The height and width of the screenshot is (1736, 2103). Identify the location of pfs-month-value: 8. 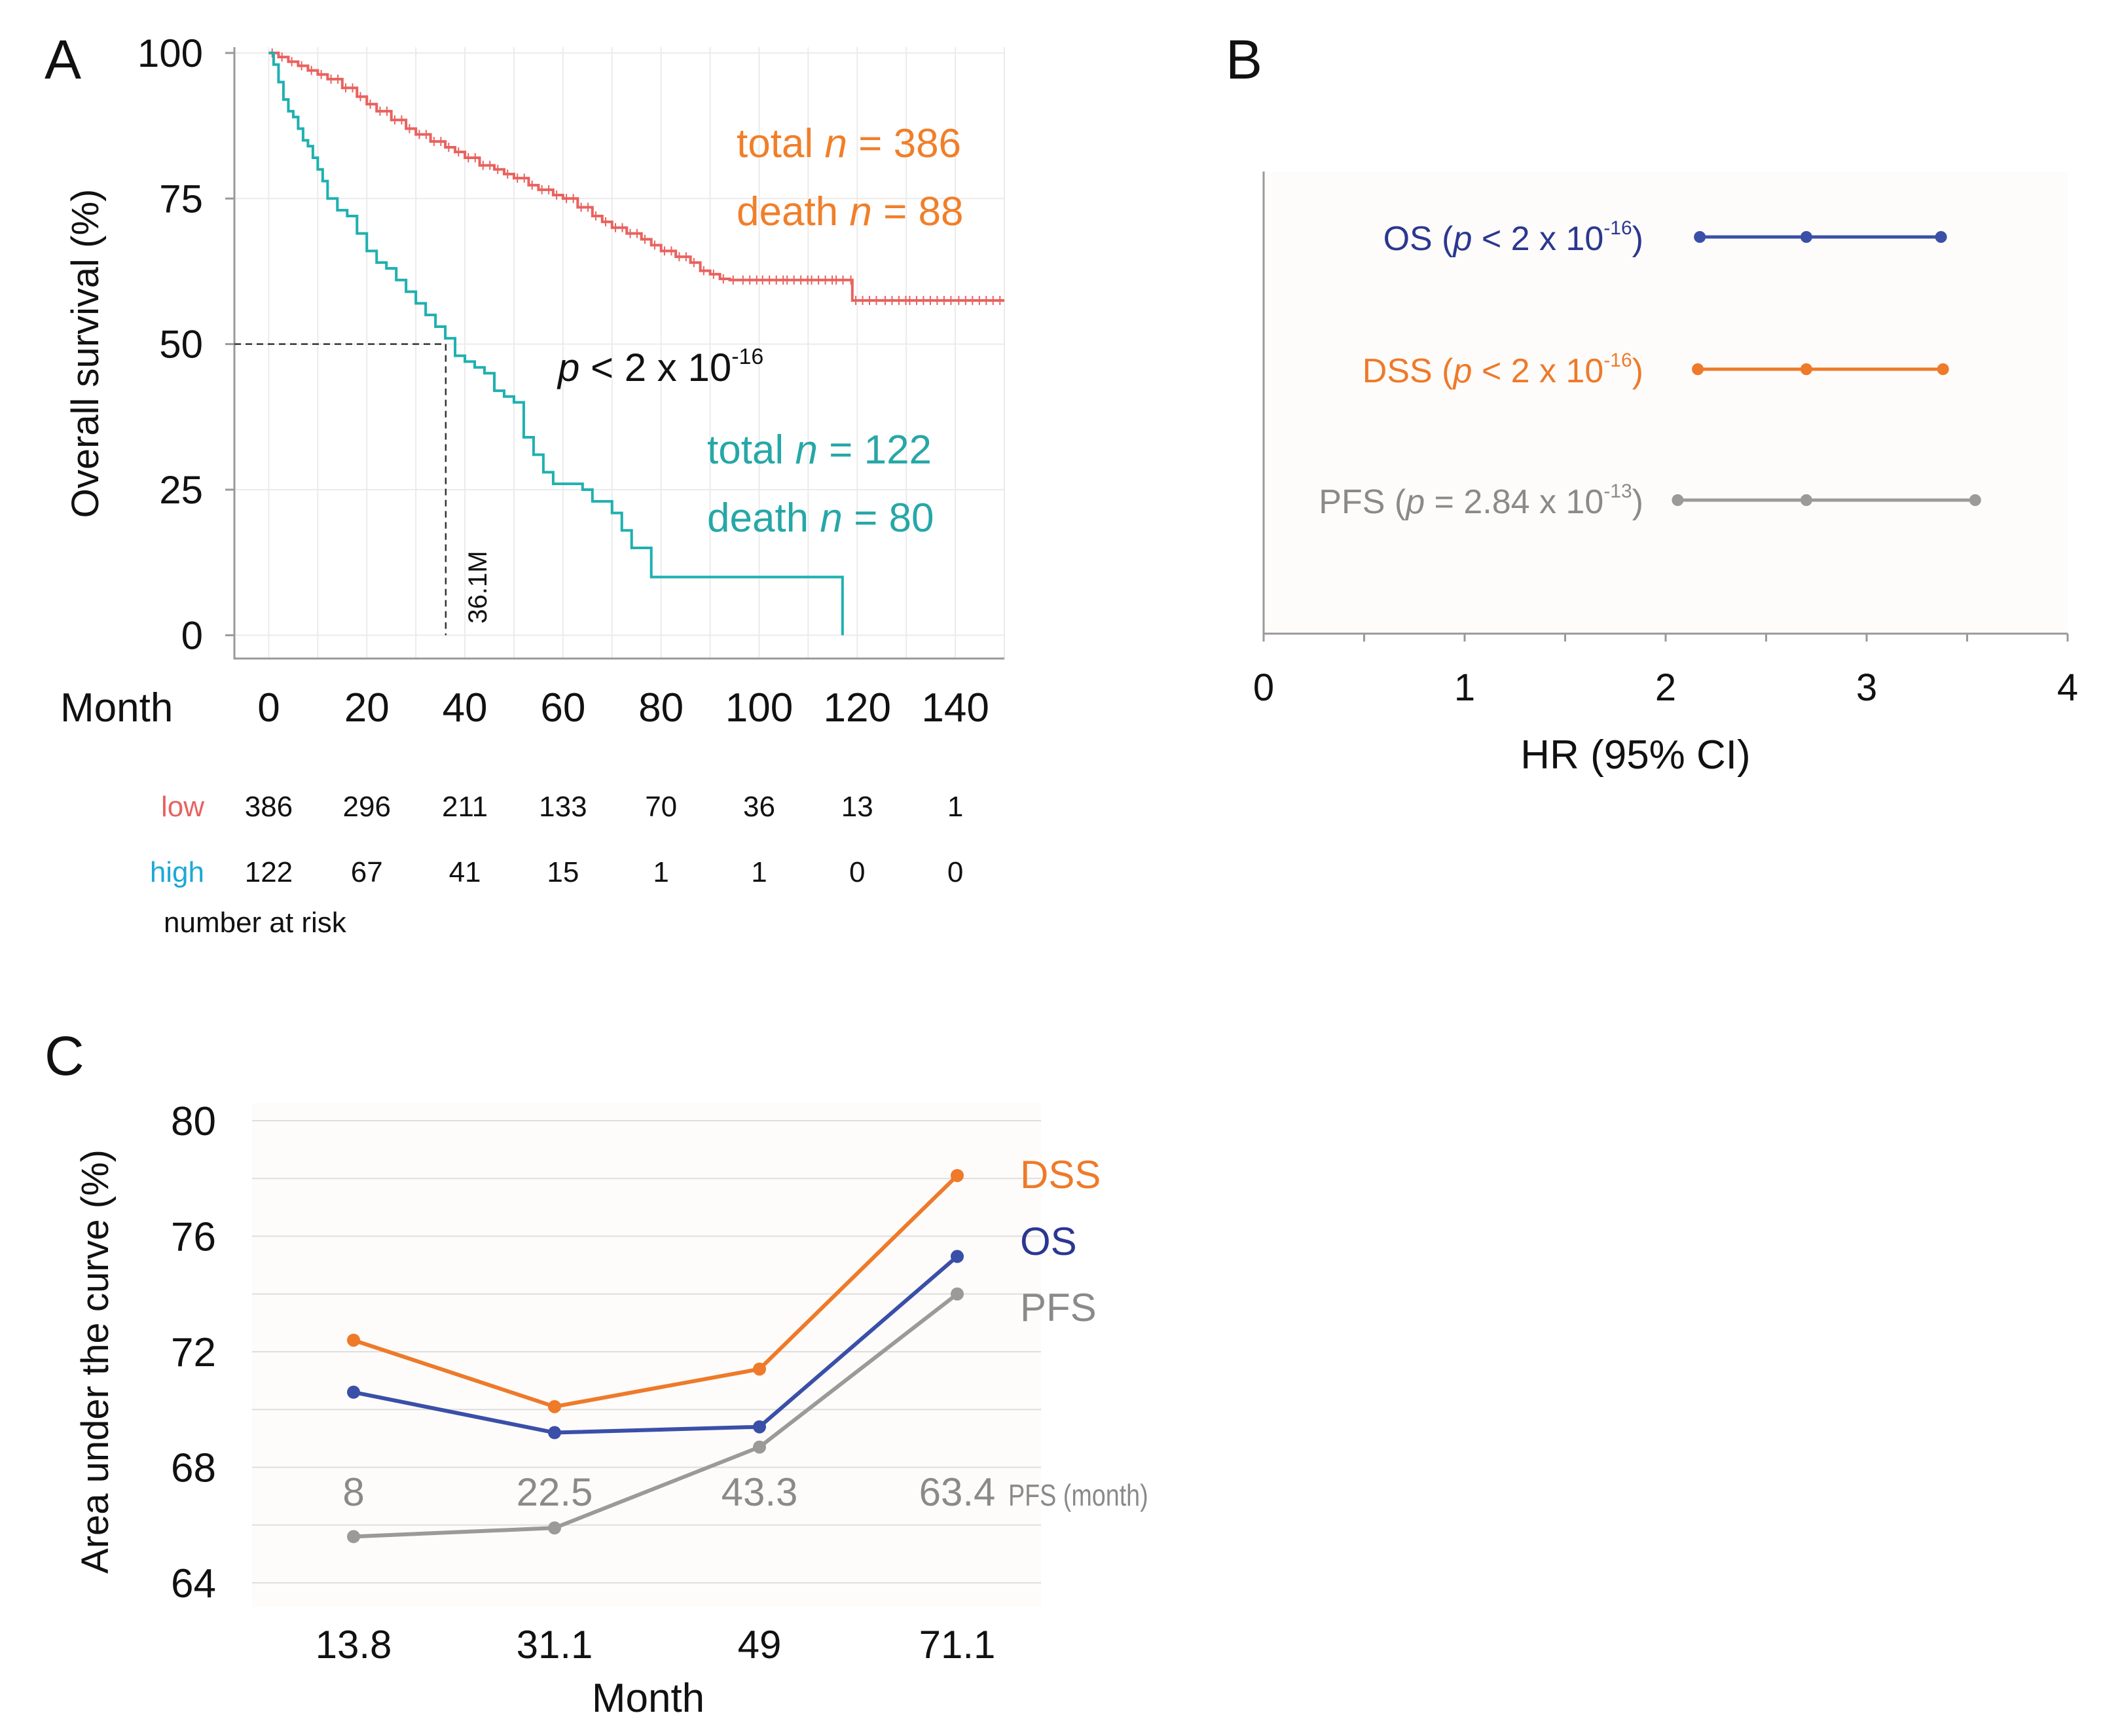
(353, 1492).